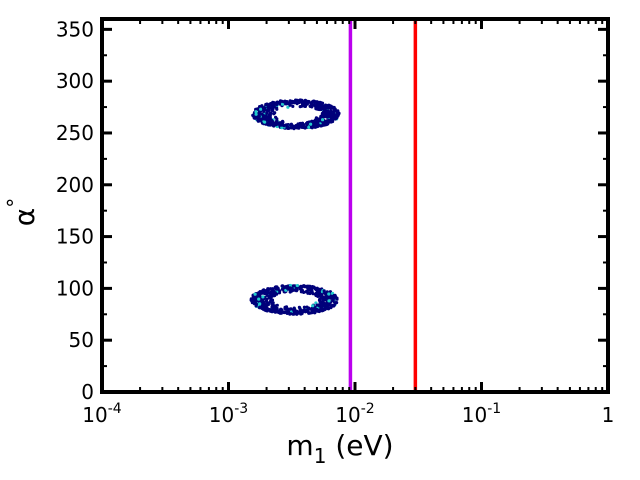 The image size is (640, 480). What do you see at coordinates (87, 392) in the screenshot?
I see `y-tick-label: 0` at bounding box center [87, 392].